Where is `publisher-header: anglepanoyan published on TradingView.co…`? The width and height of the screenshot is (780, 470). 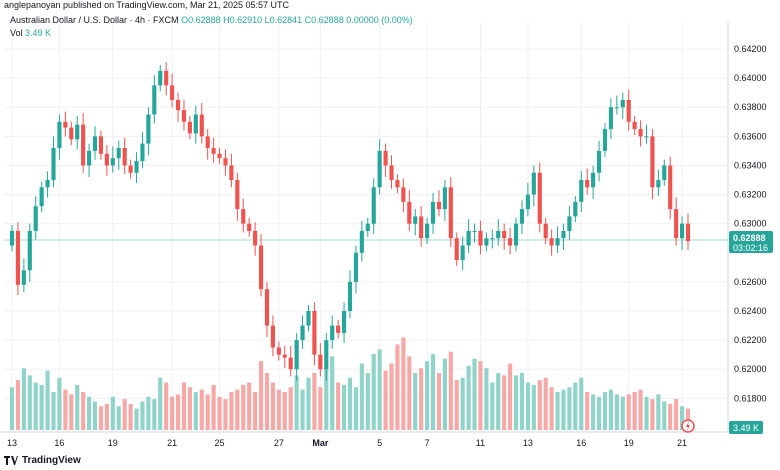
publisher-header: anglepanoyan published on TradingView.co… is located at coordinates (147, 5).